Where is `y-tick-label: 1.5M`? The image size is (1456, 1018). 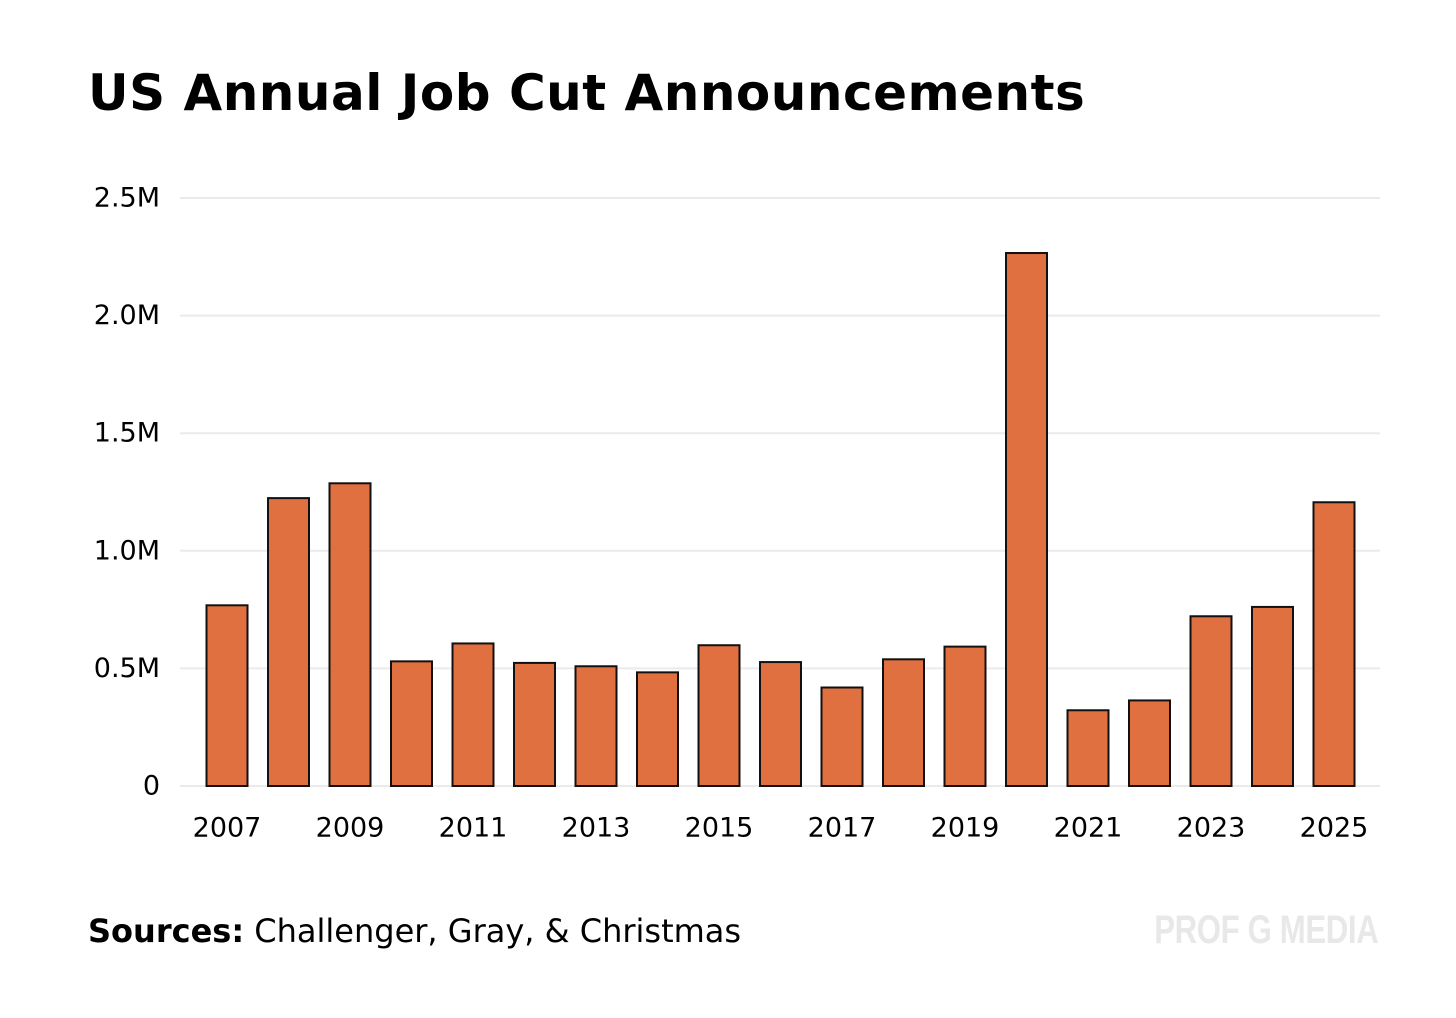 y-tick-label: 1.5M is located at coordinates (127, 433).